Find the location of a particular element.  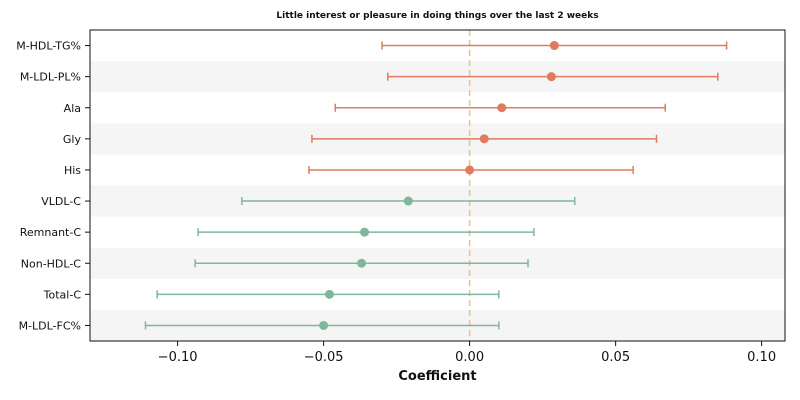

y-tick-label: M-LDL-FC% is located at coordinates (50, 325).